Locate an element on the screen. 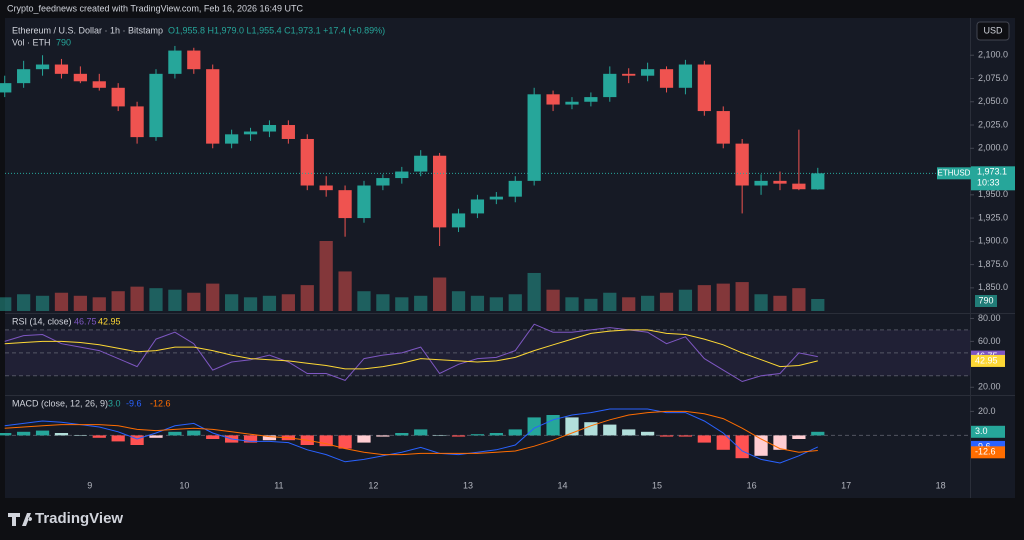  price-label: 1,973.1 is located at coordinates (992, 172).